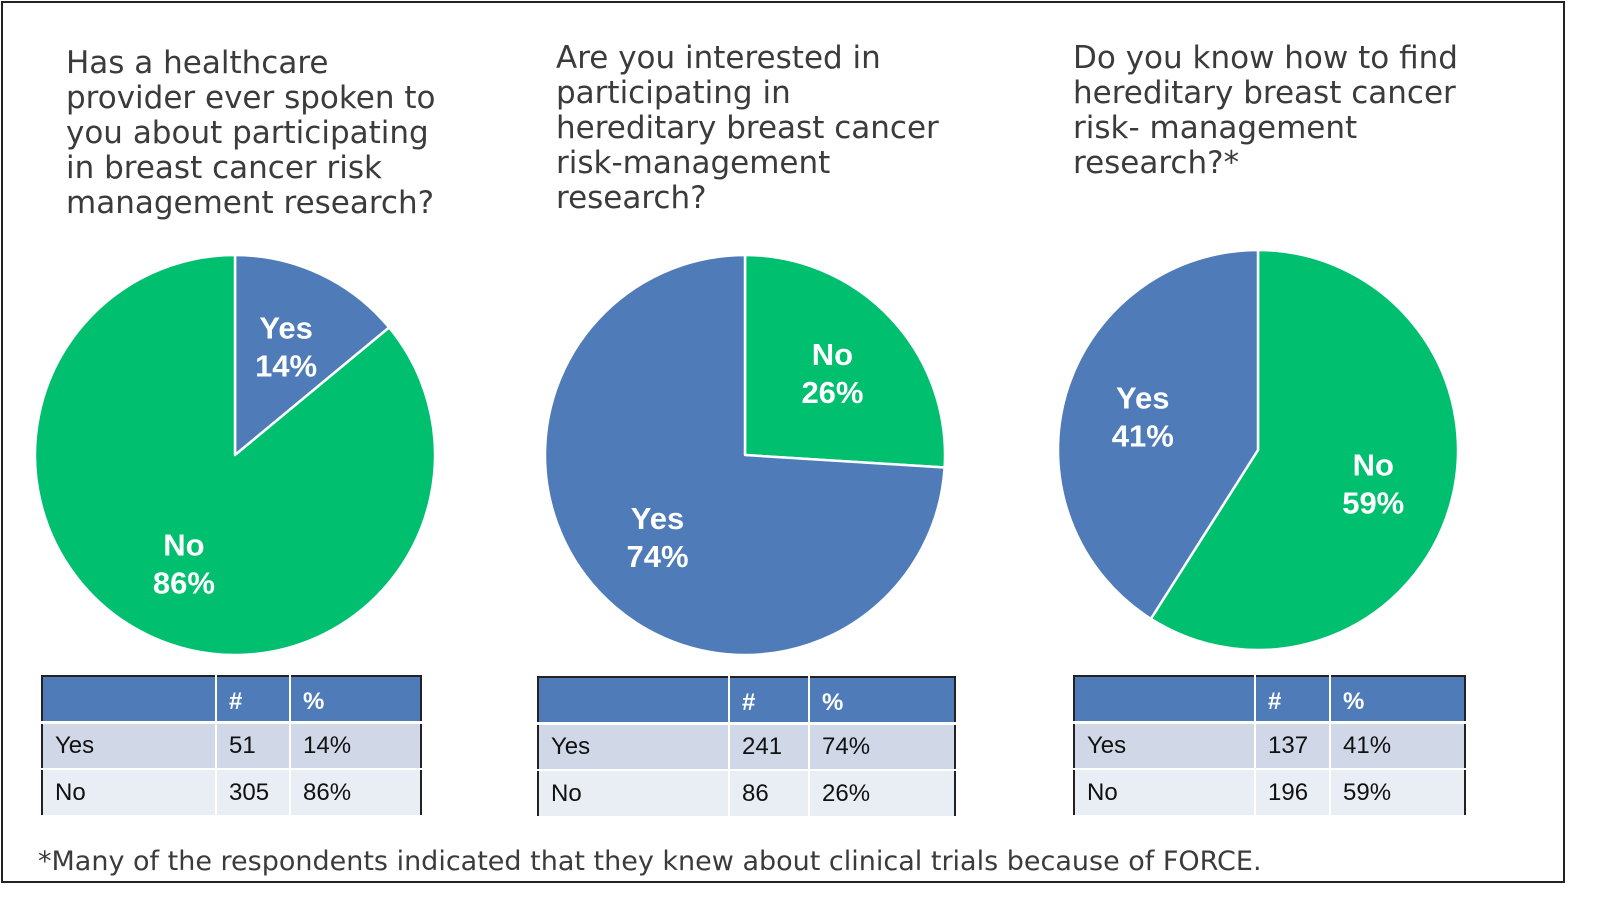 This screenshot has height=906, width=1606. Describe the element at coordinates (253, 793) in the screenshot. I see `table-cell: 305` at that location.